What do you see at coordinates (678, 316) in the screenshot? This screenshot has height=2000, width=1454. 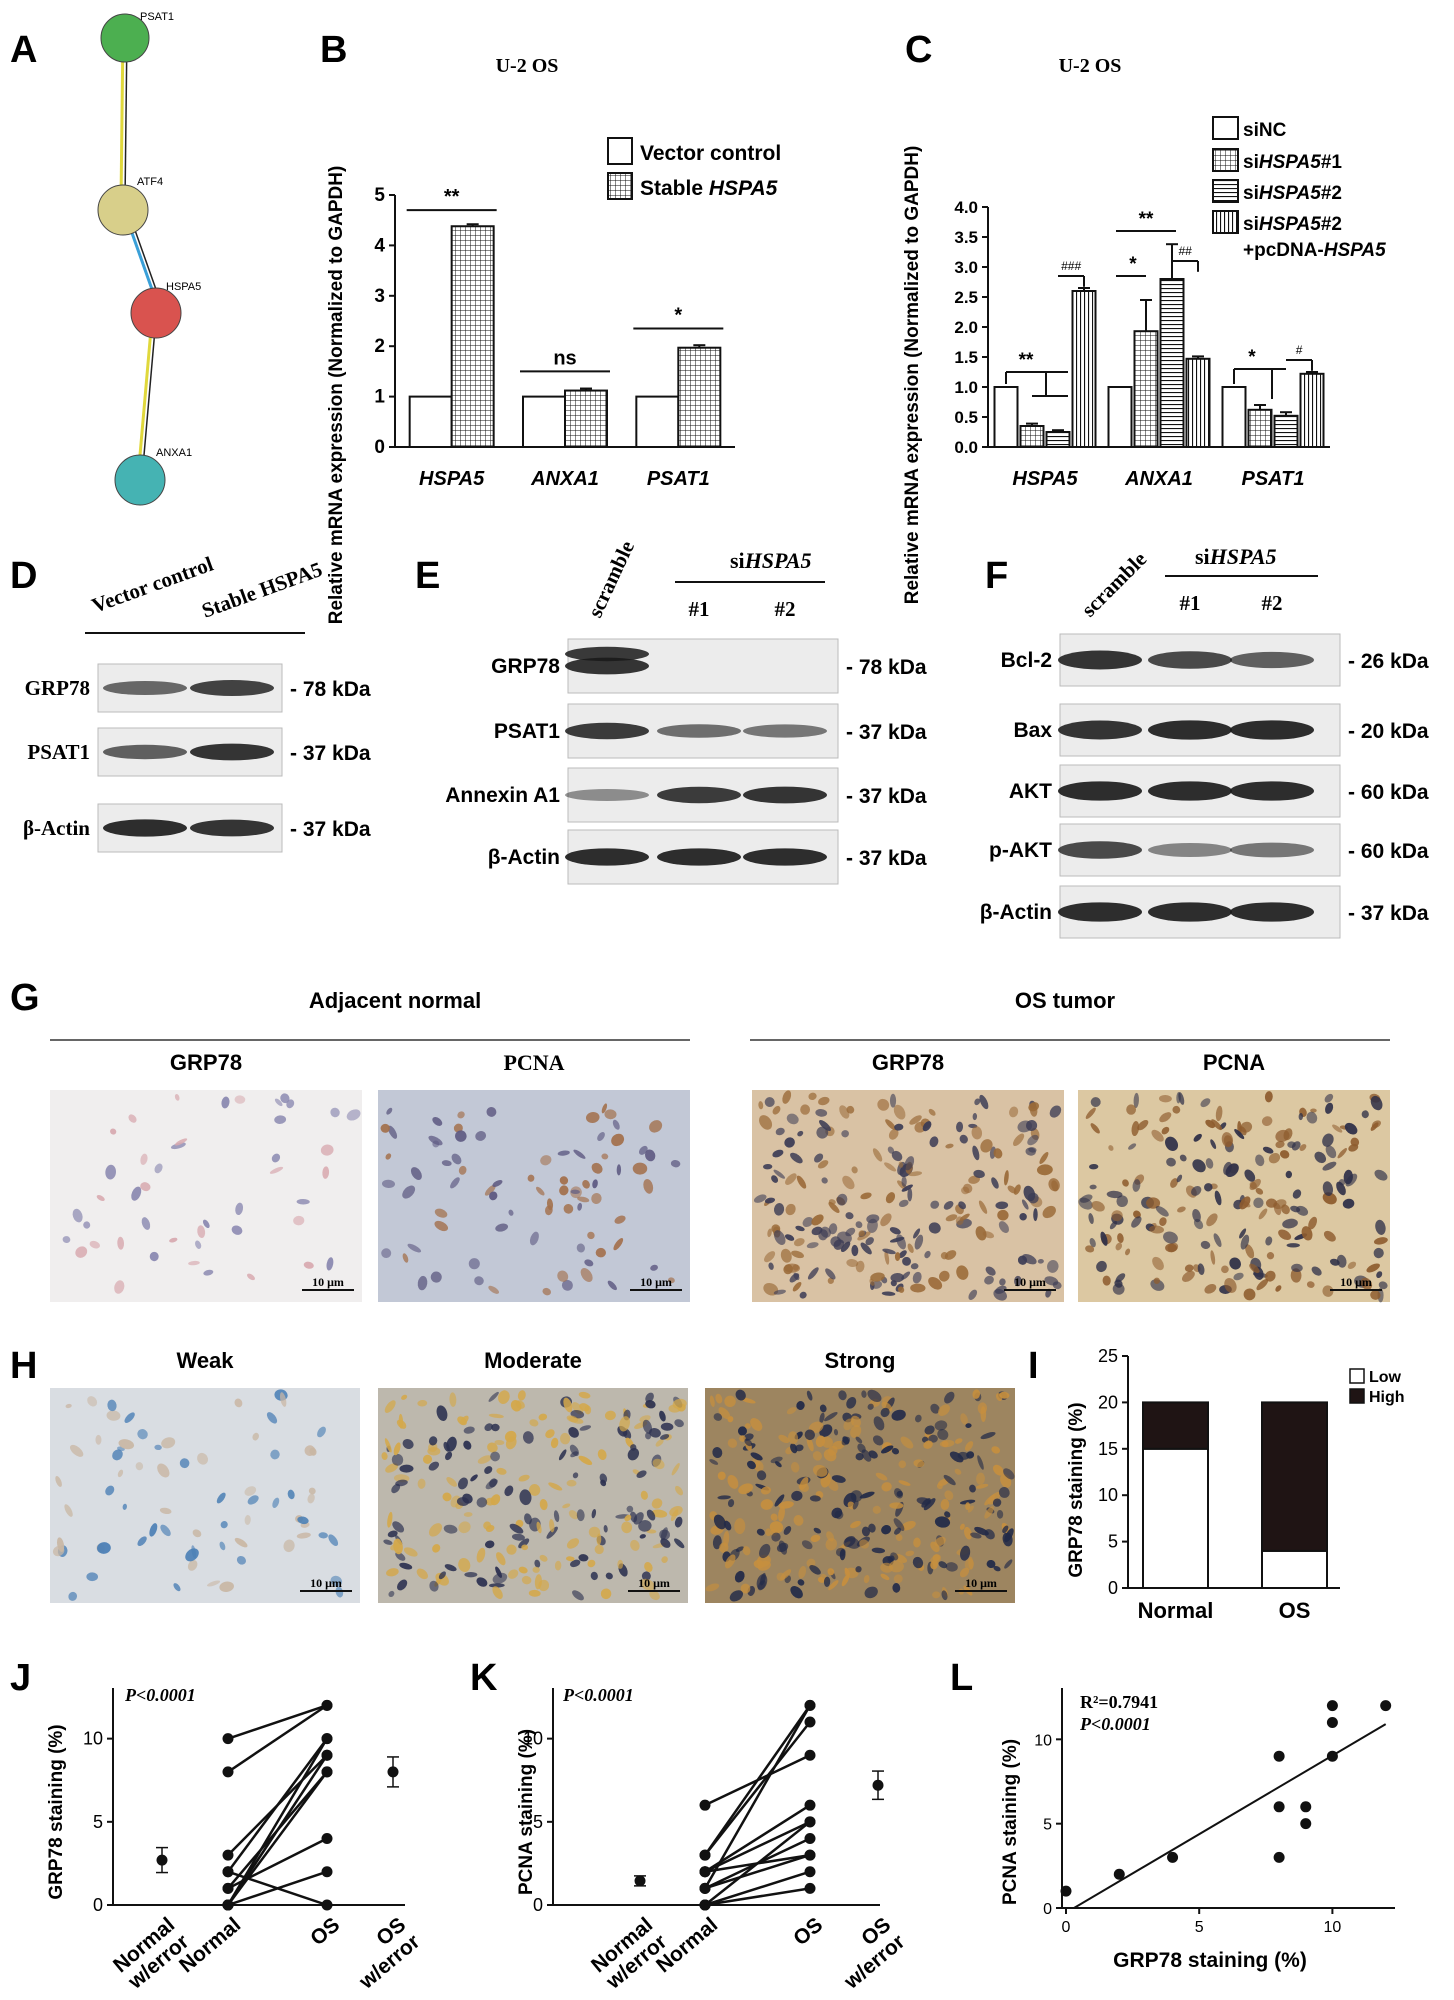 I see `significance-label: *` at bounding box center [678, 316].